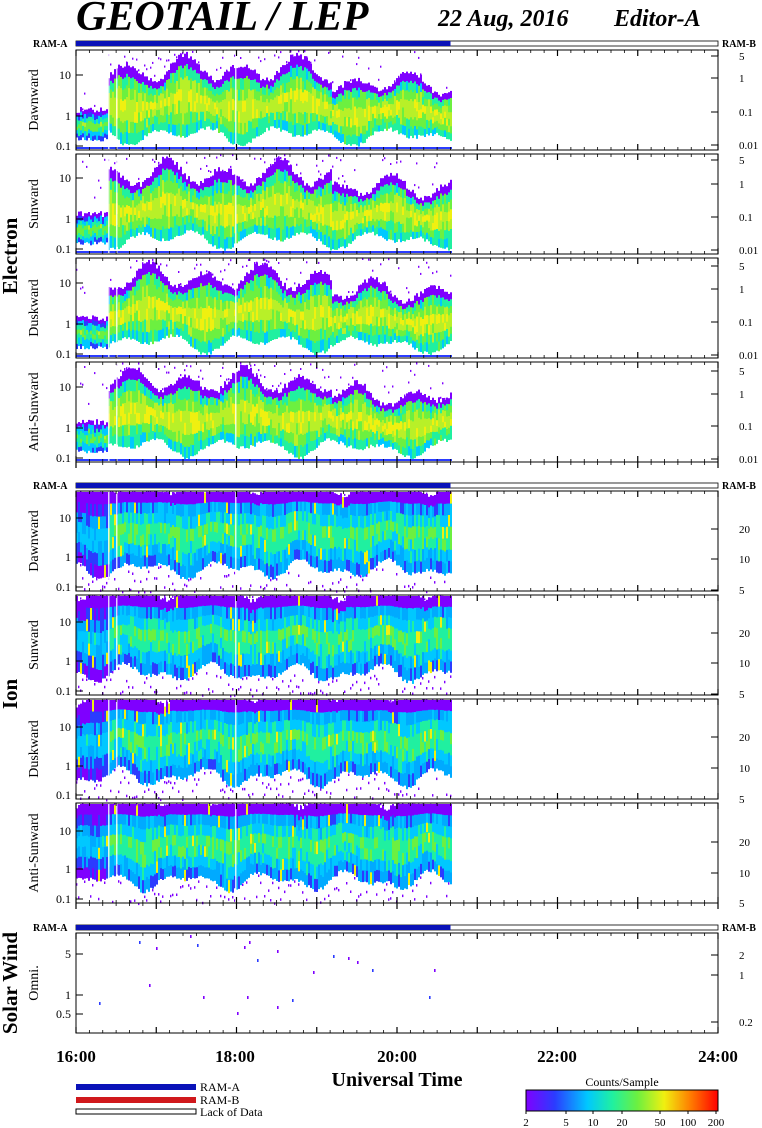  Describe the element at coordinates (235, 1056) in the screenshot. I see `x-tick-label-18: 18:00` at that location.